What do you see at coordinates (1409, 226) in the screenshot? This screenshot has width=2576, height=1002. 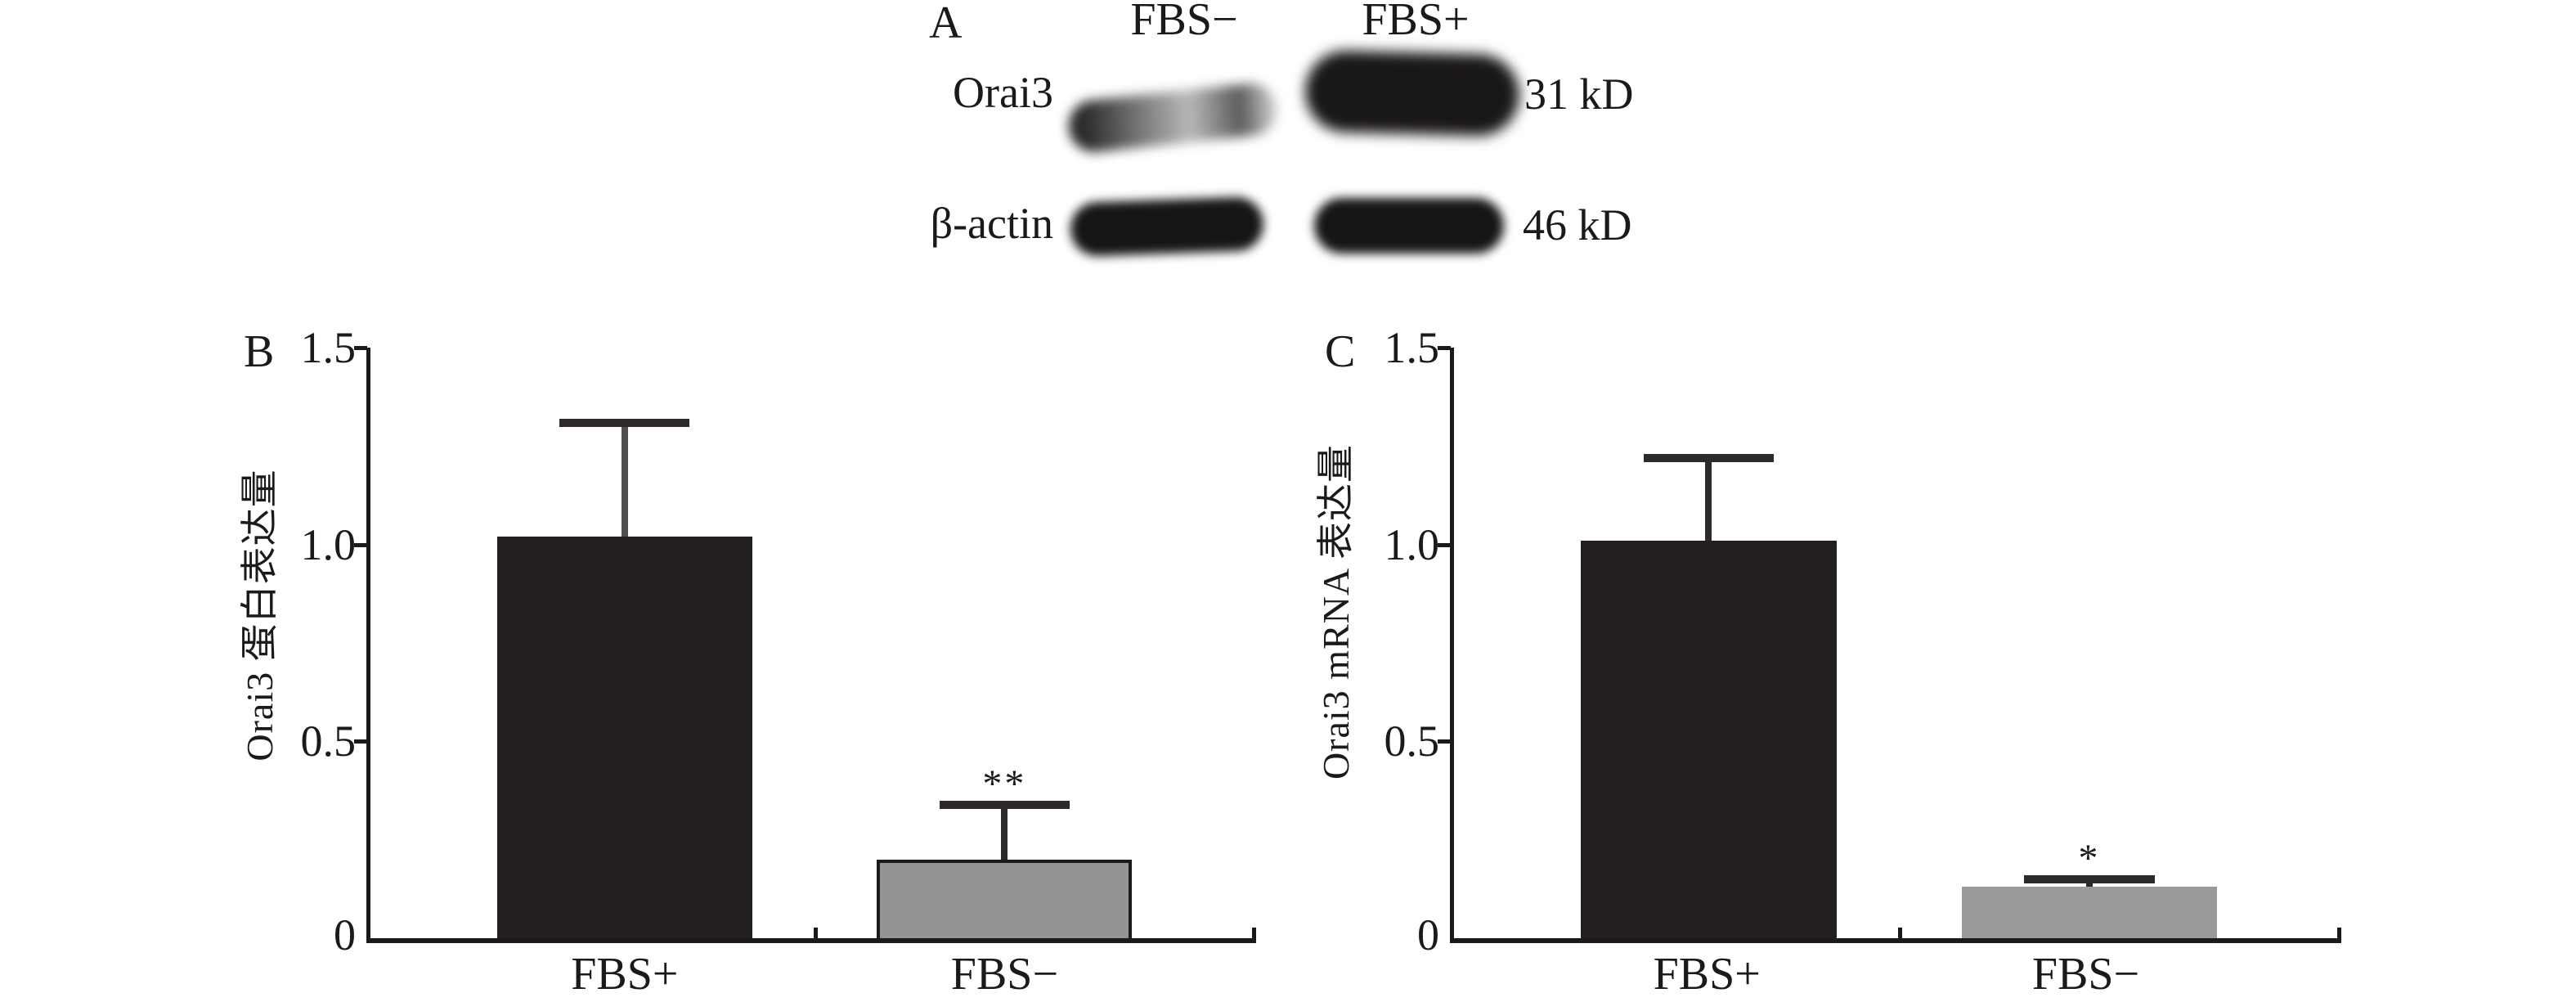 I see `blot-band-actin-fbs-plus` at bounding box center [1409, 226].